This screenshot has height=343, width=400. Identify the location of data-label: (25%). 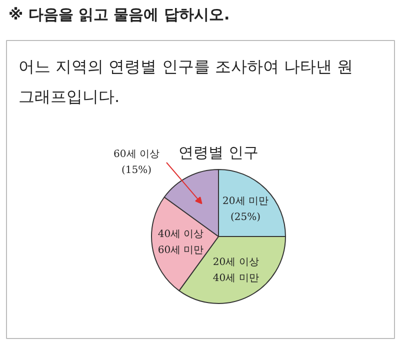
(245, 217).